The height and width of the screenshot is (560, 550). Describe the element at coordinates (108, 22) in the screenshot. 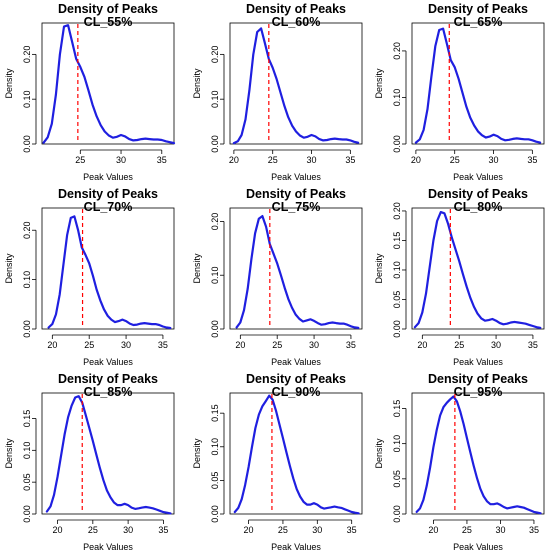

I see `panel-subtitle: CL_55%` at that location.